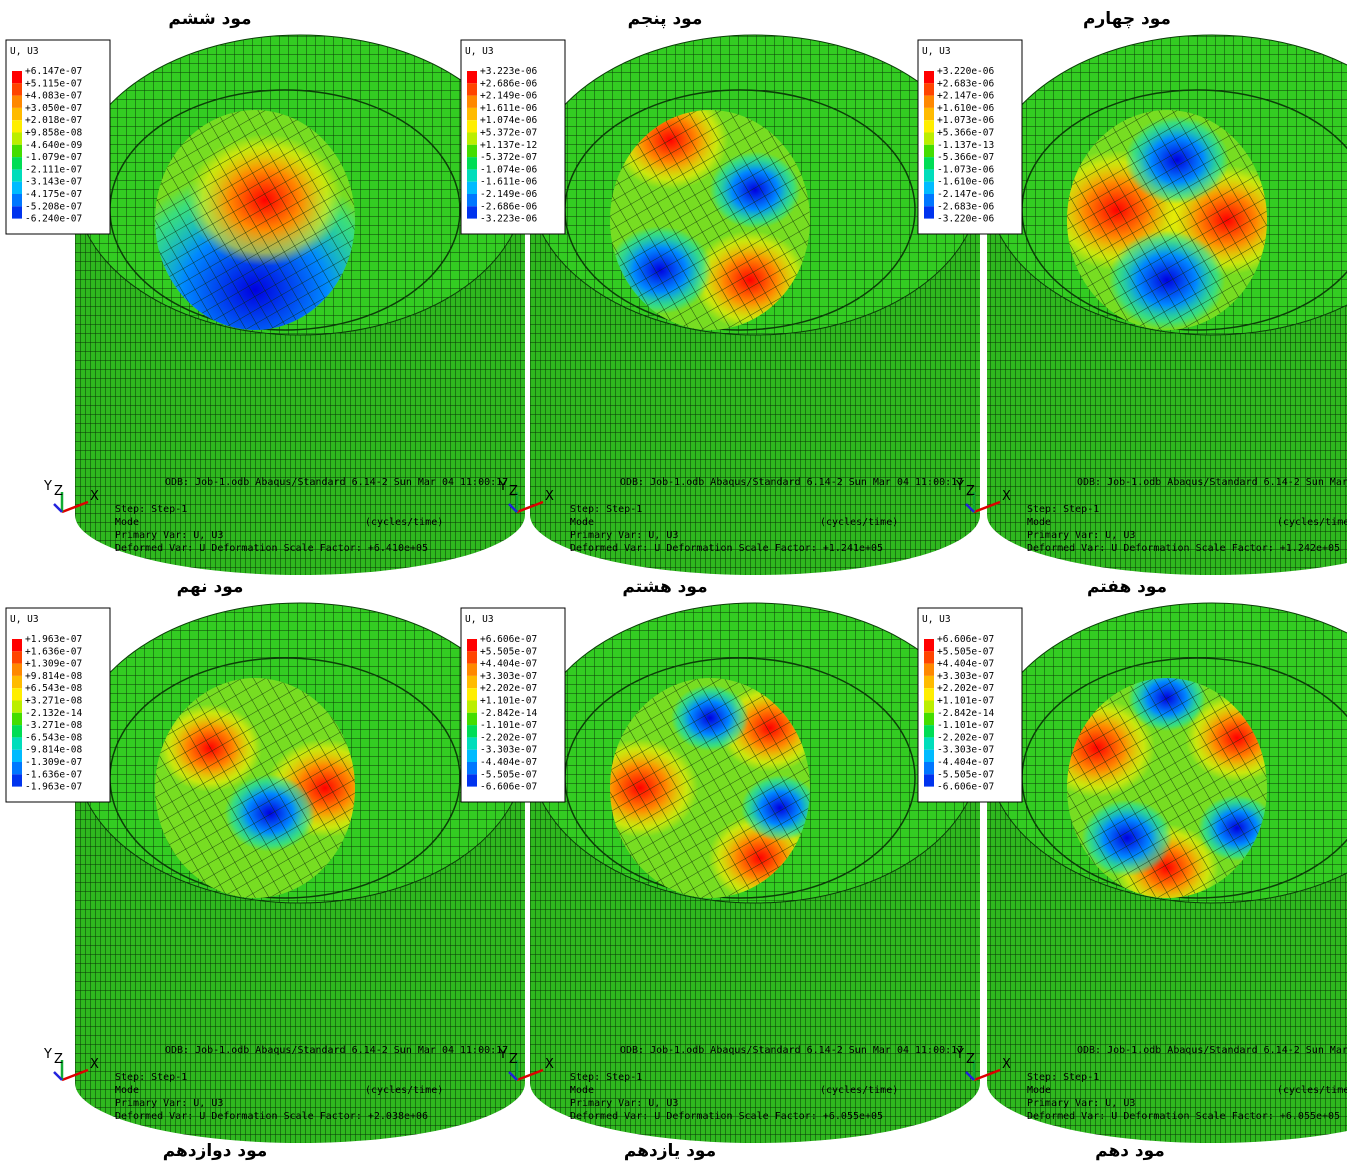  Describe the element at coordinates (1127, 19) in the screenshot. I see `panel-title: مود چهارم` at that location.